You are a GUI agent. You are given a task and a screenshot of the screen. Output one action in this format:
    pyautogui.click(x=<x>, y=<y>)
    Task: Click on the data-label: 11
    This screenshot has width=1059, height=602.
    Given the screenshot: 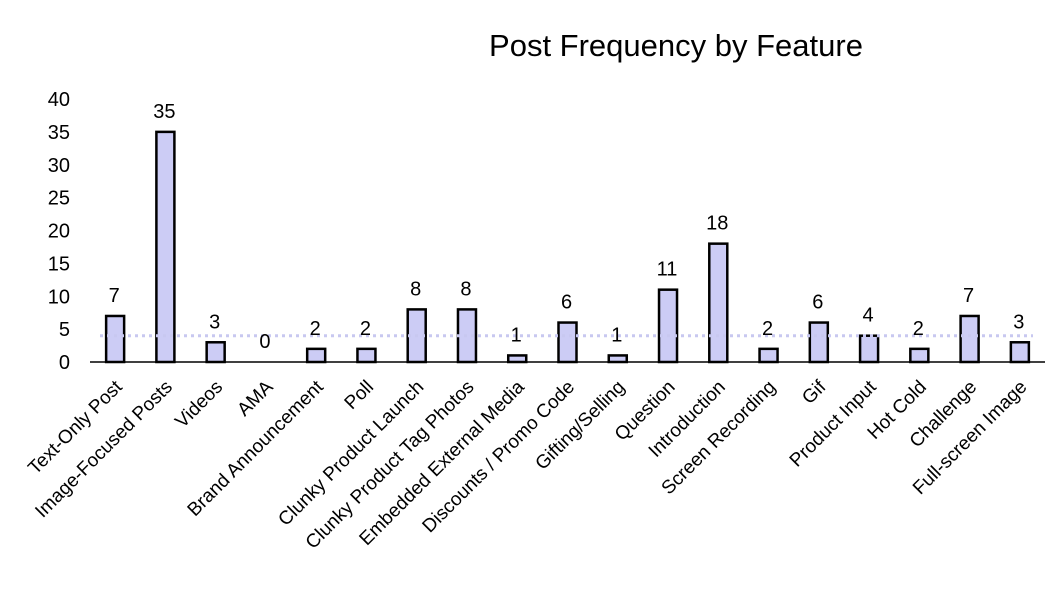 What is the action you would take?
    pyautogui.click(x=667, y=270)
    